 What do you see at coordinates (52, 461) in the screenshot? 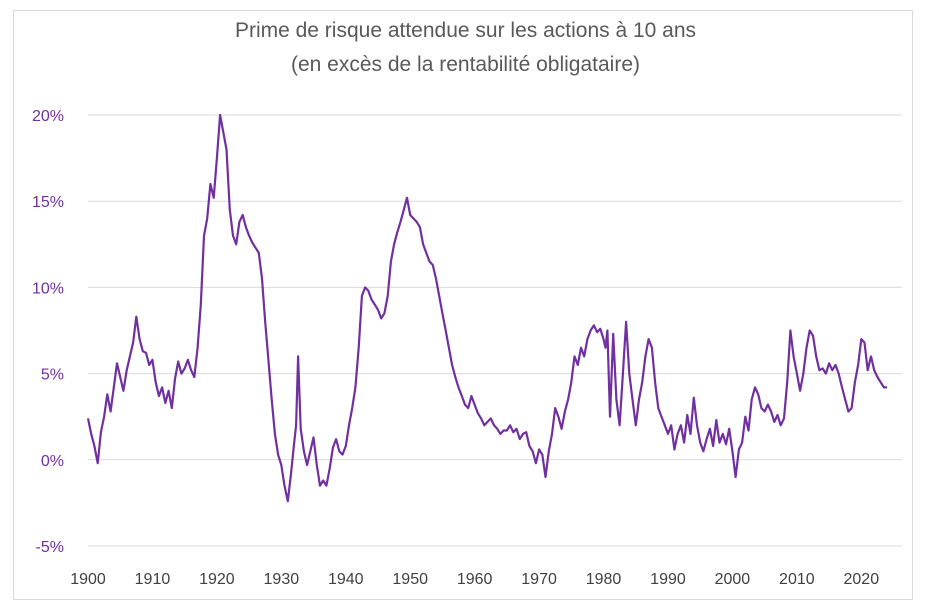
I see `y-tick-label: 0%` at bounding box center [52, 461].